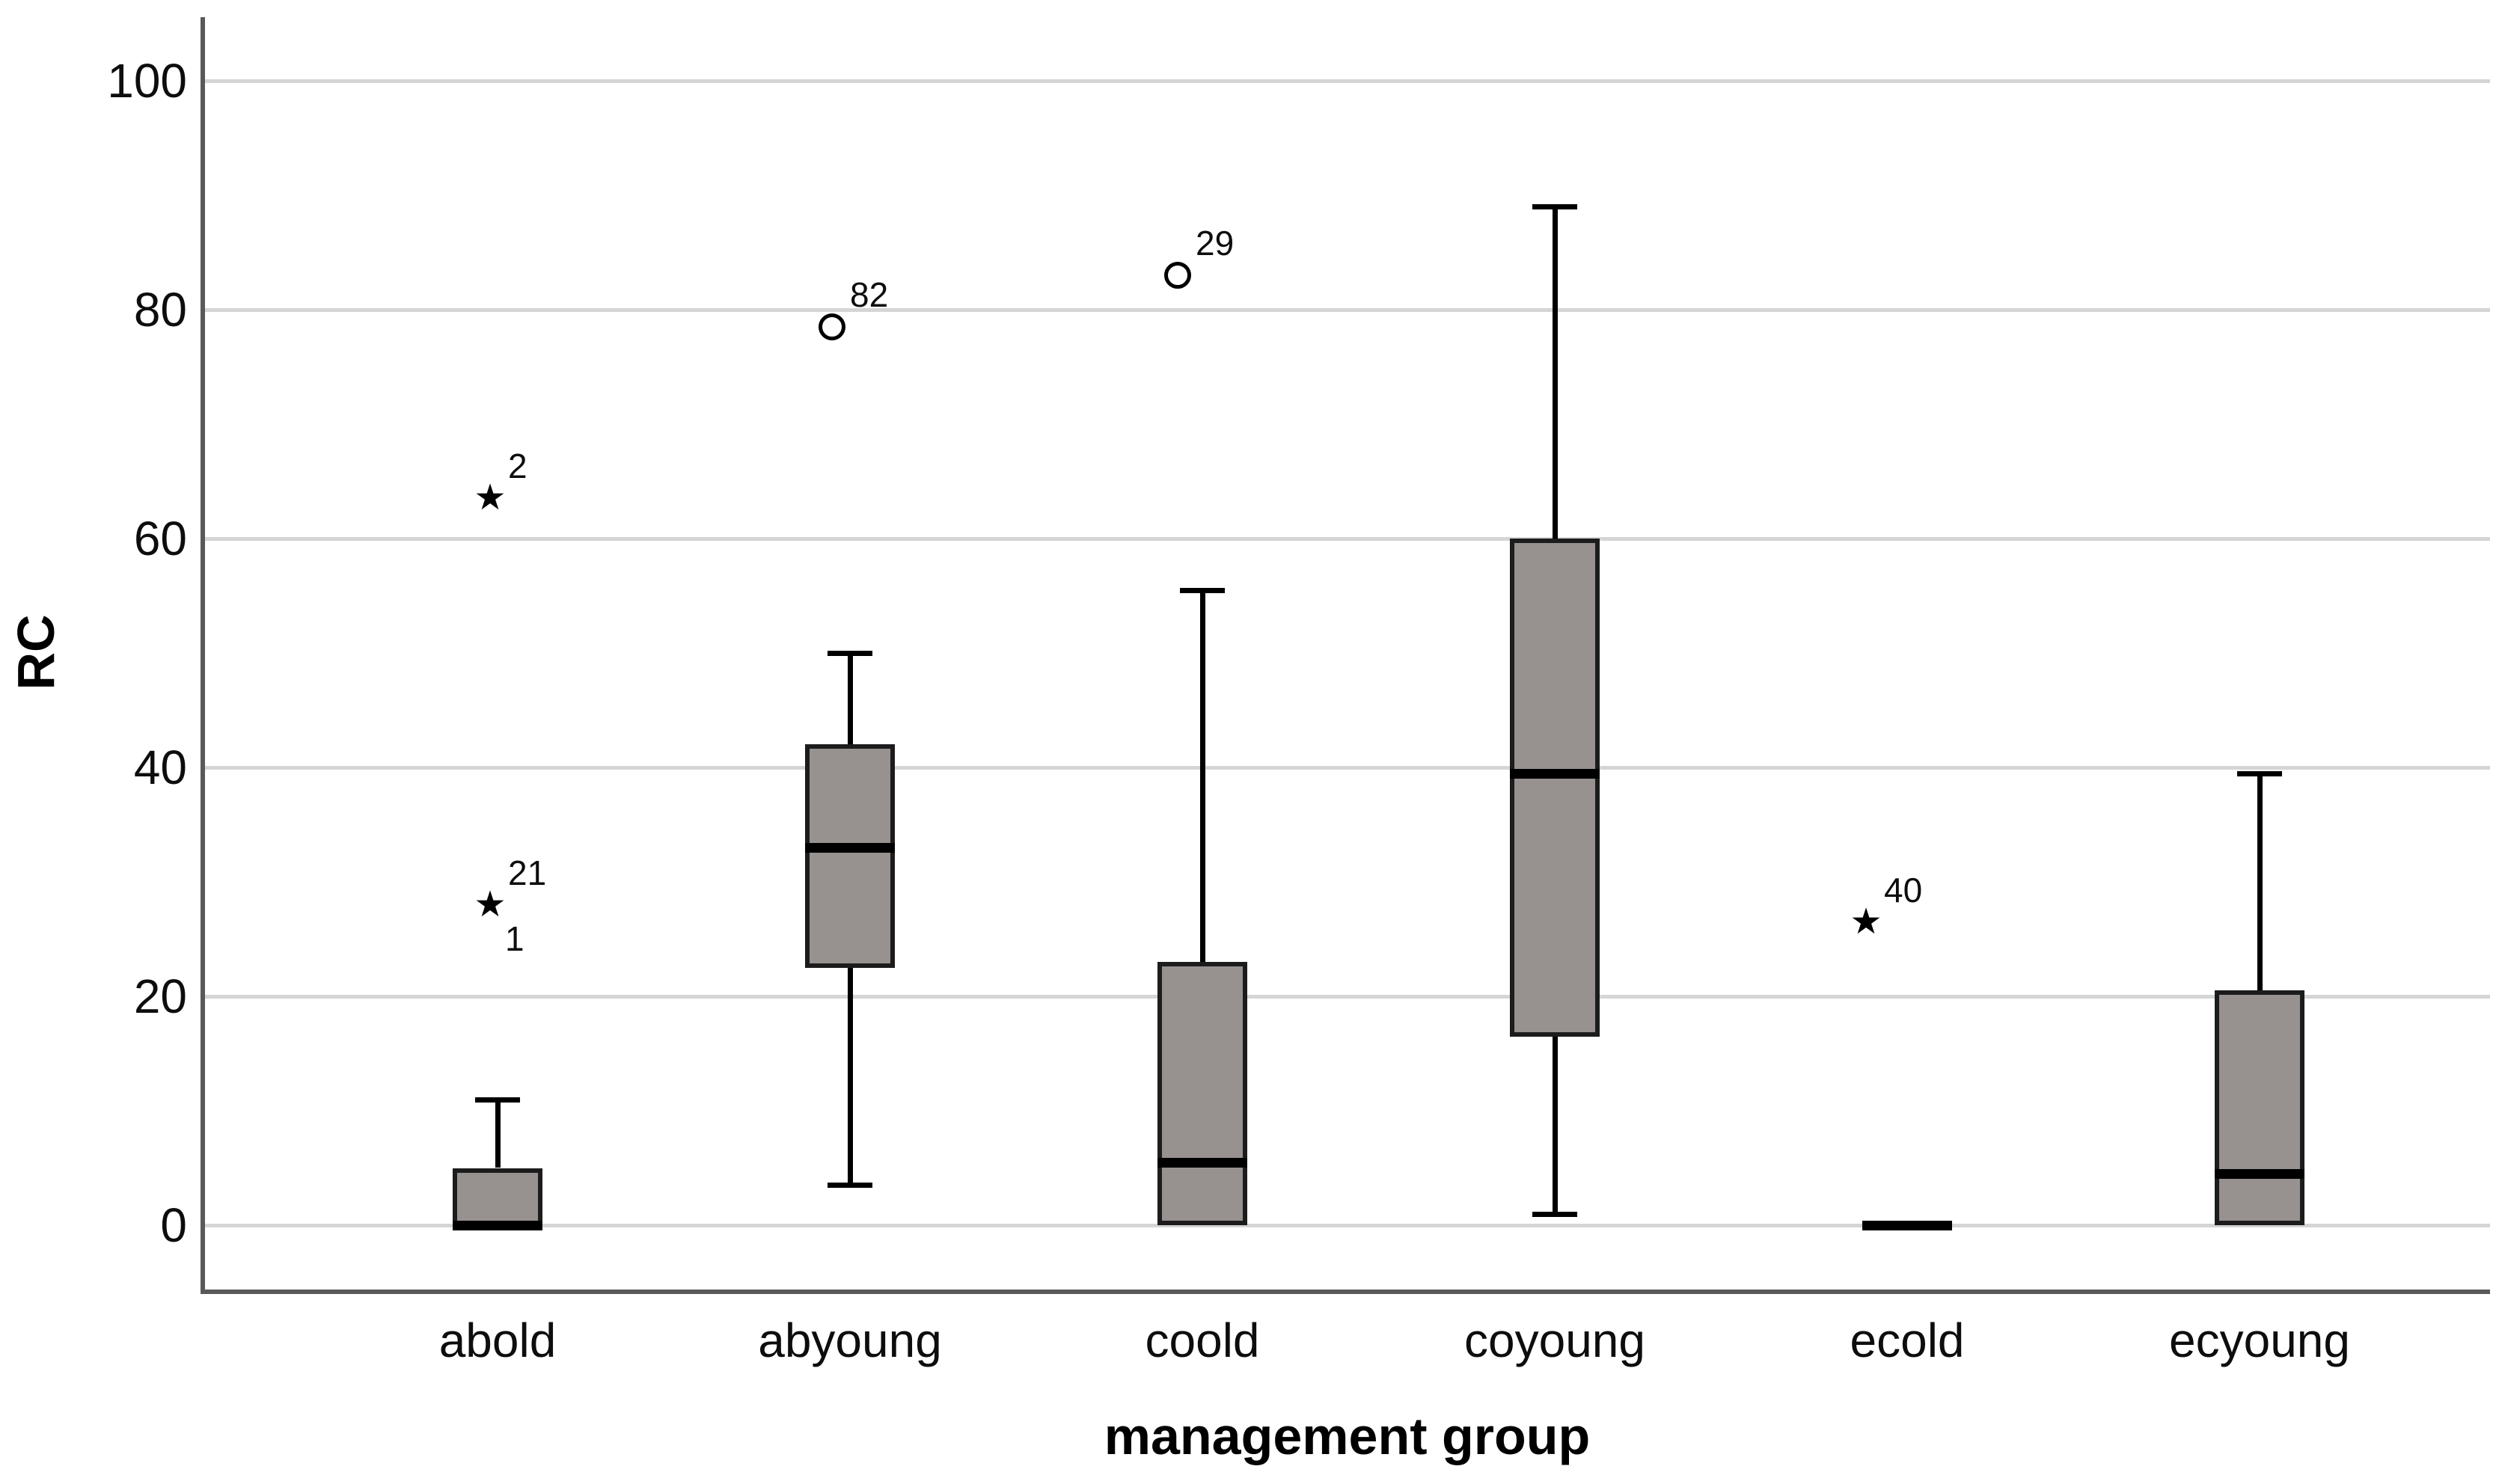 This screenshot has width=2502, height=1484. Describe the element at coordinates (1347, 1436) in the screenshot. I see `x-axis-title: management group` at that location.